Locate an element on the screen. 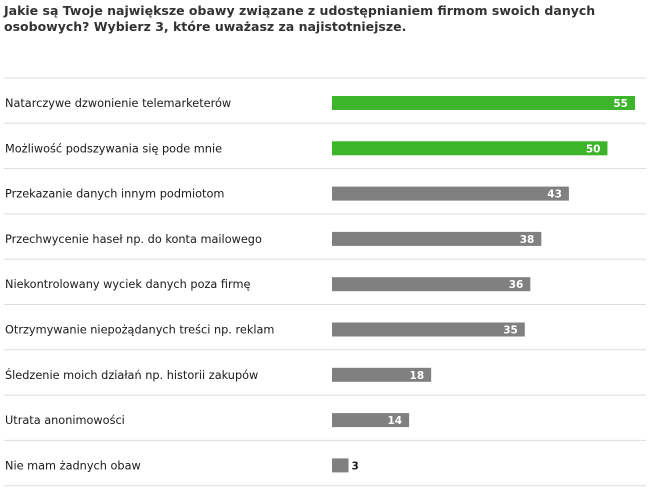 The width and height of the screenshot is (655, 498). category-label: Natarczywe dzwonienie telemarketerów is located at coordinates (118, 103).